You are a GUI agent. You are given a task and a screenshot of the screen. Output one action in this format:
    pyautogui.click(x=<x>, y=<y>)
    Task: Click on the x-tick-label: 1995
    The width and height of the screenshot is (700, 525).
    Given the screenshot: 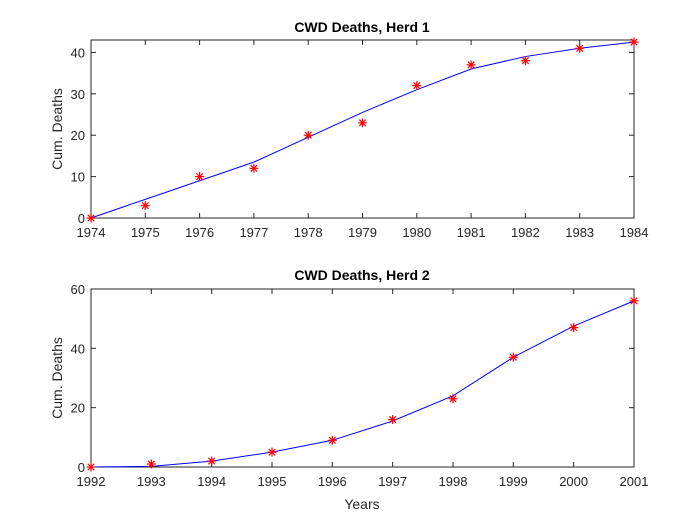 What is the action you would take?
    pyautogui.click(x=272, y=481)
    